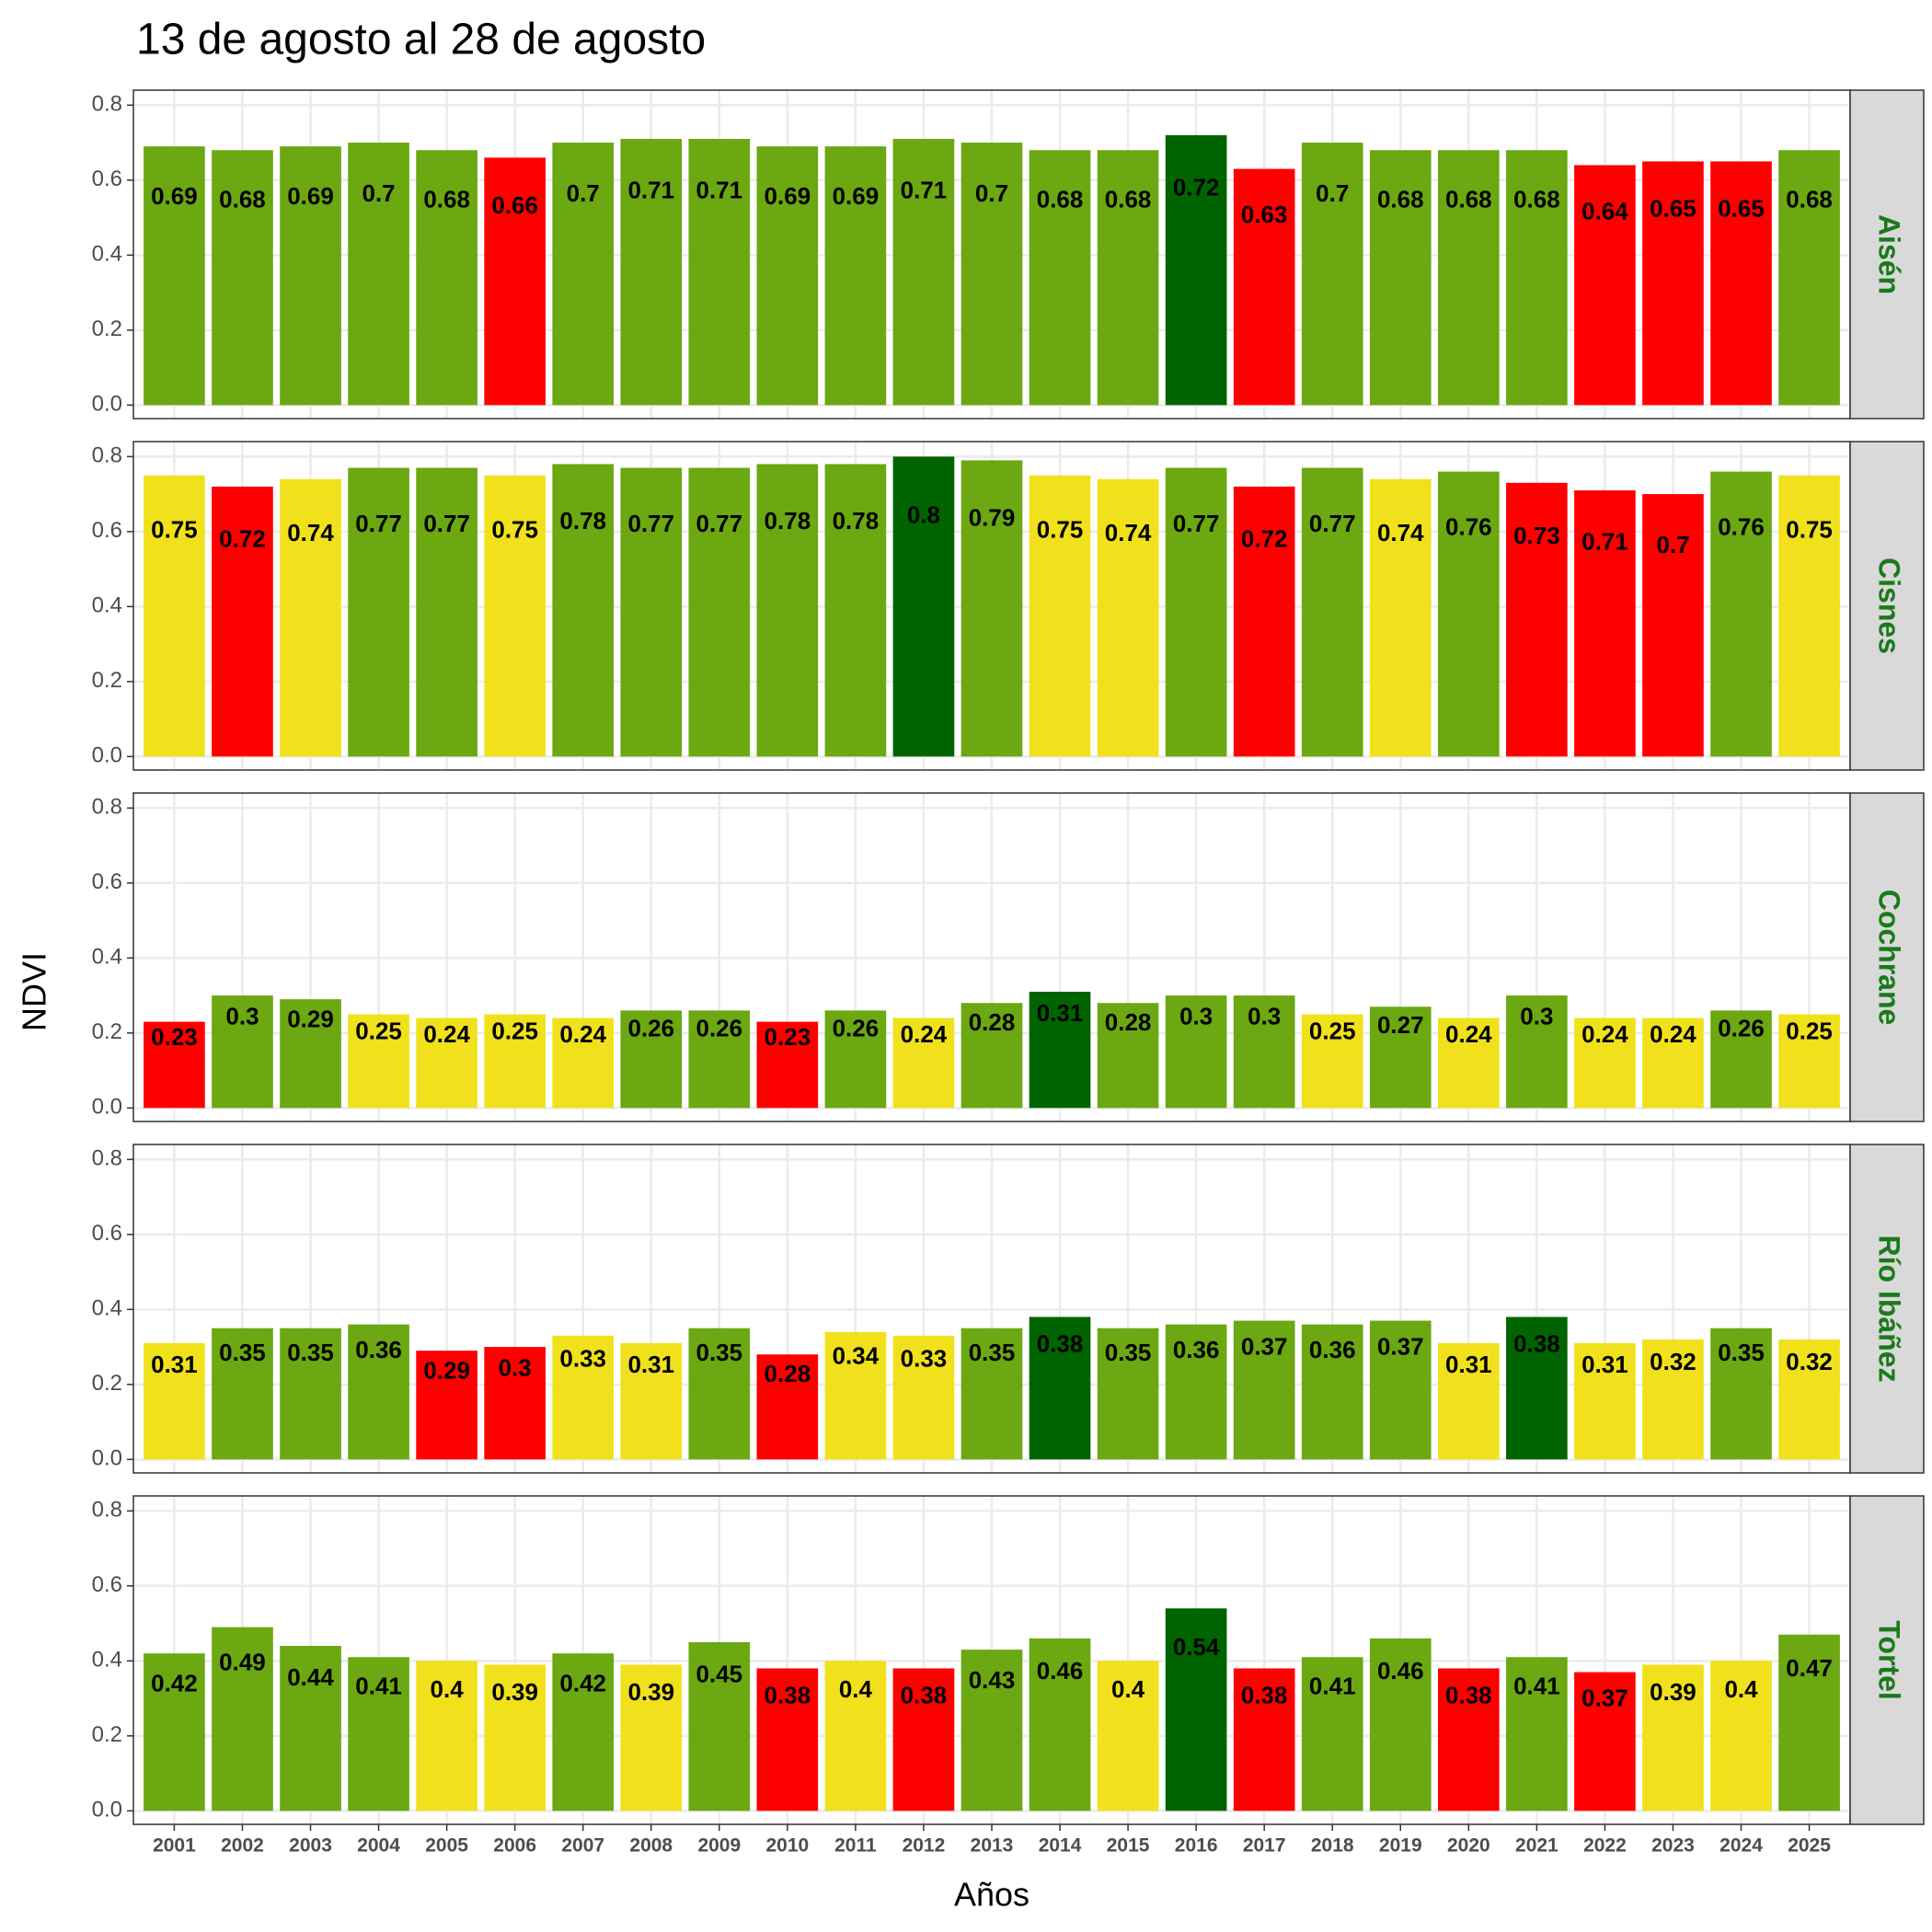 The width and height of the screenshot is (1932, 1932). What do you see at coordinates (1060, 1846) in the screenshot?
I see `x-tick-label: 2014` at bounding box center [1060, 1846].